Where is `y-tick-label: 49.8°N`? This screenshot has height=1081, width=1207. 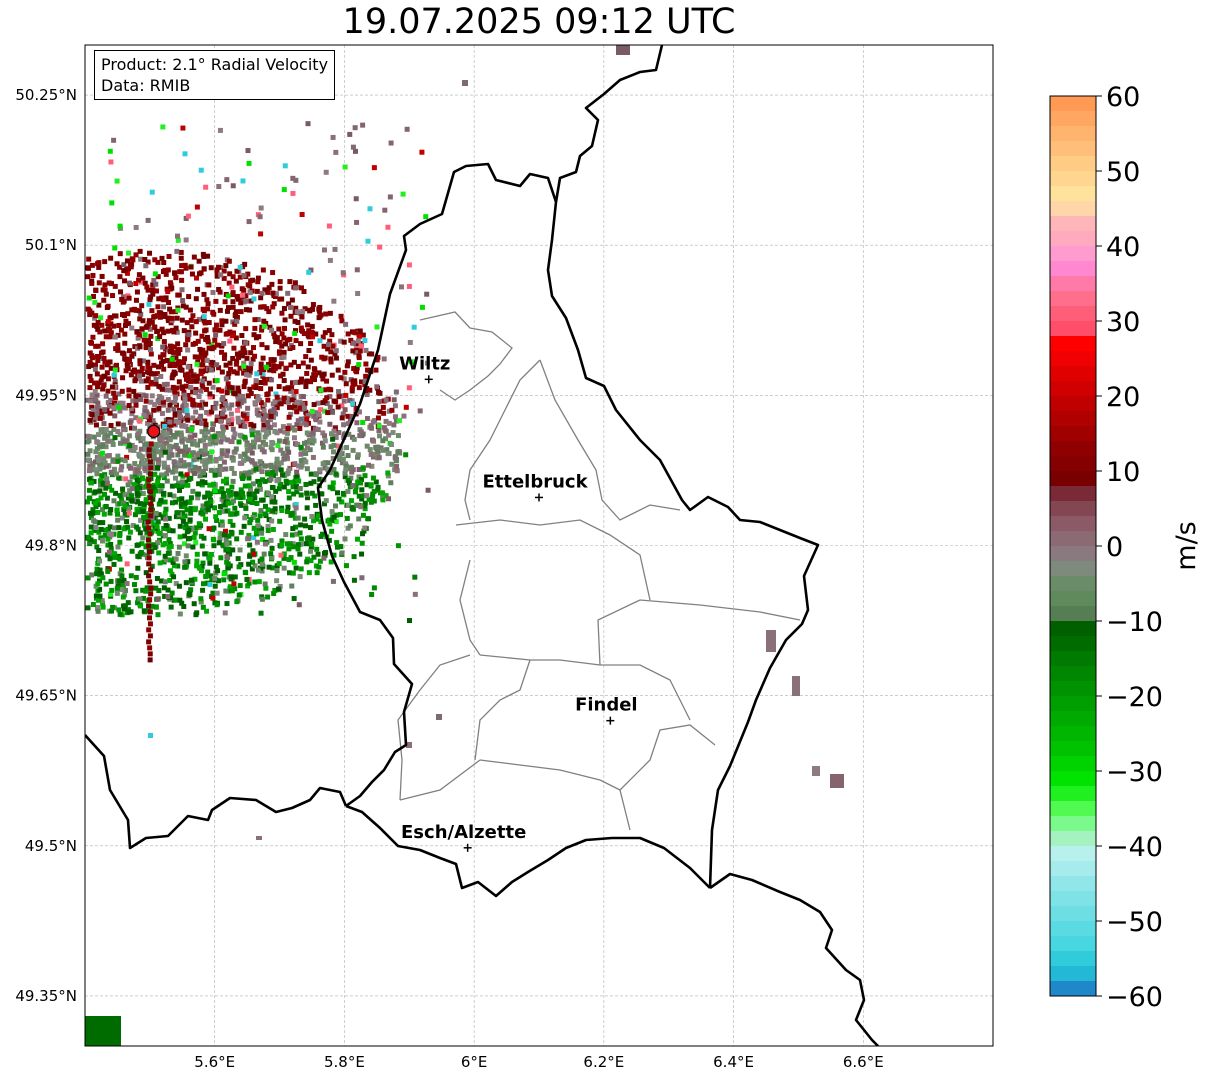 y-tick-label: 49.8°N is located at coordinates (51, 546).